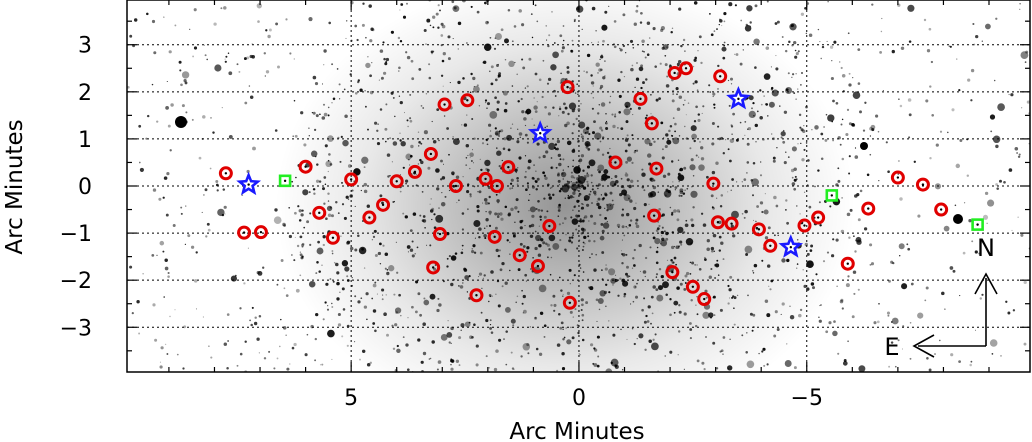 This screenshot has height=442, width=1032. What do you see at coordinates (538, 266) in the screenshot?
I see `red-circle-center` at bounding box center [538, 266].